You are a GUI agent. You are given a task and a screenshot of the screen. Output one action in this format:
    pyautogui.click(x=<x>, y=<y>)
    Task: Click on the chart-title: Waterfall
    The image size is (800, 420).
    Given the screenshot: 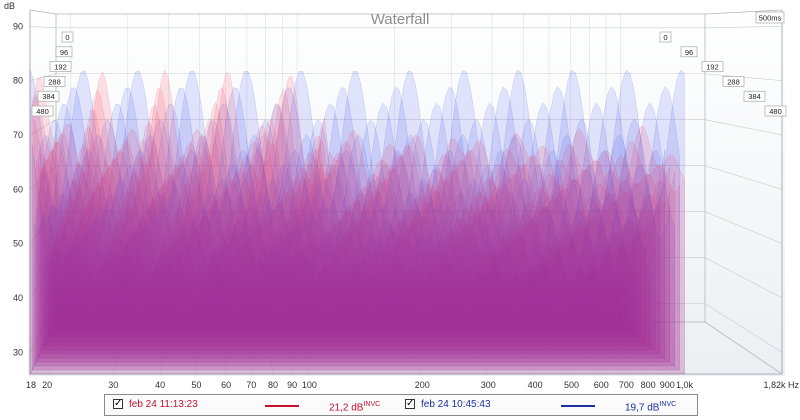 What is the action you would take?
    pyautogui.click(x=400, y=19)
    